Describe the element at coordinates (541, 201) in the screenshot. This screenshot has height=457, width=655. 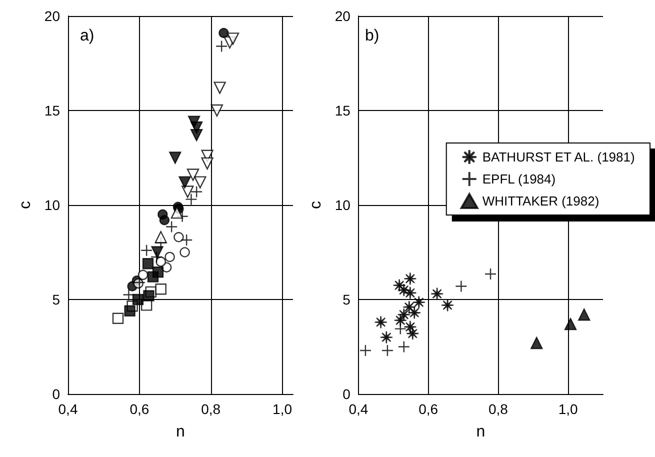
I see `legend-label: WHITTAKER (1982)` at that location.